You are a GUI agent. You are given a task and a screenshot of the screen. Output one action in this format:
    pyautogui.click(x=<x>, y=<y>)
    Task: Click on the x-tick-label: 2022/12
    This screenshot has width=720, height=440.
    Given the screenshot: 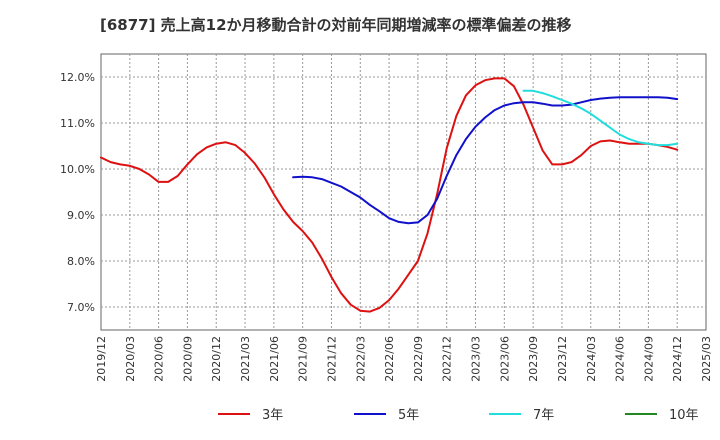 What is the action you would take?
    pyautogui.click(x=447, y=359)
    